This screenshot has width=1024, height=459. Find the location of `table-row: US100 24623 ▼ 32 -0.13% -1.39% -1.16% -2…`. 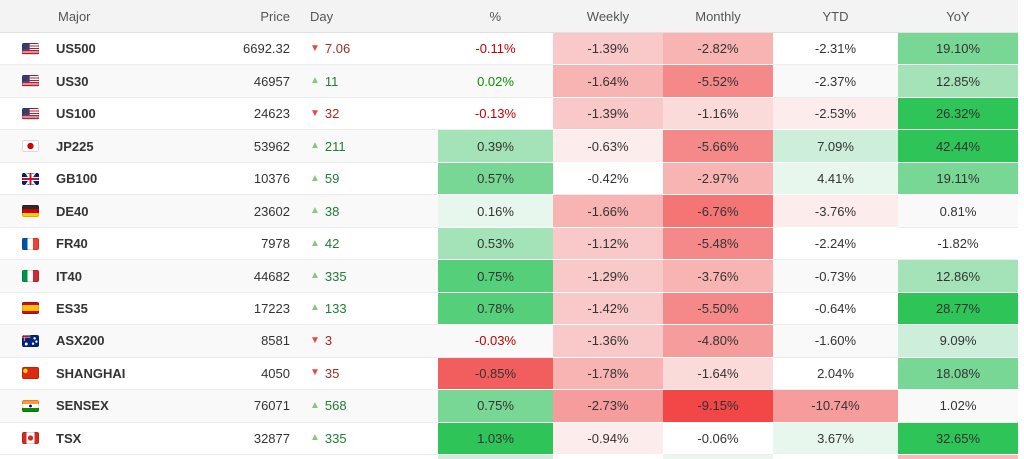

table-row: US100 24623 ▼ 32 -0.13% -1.39% -1.16% -2… is located at coordinates (509, 114).